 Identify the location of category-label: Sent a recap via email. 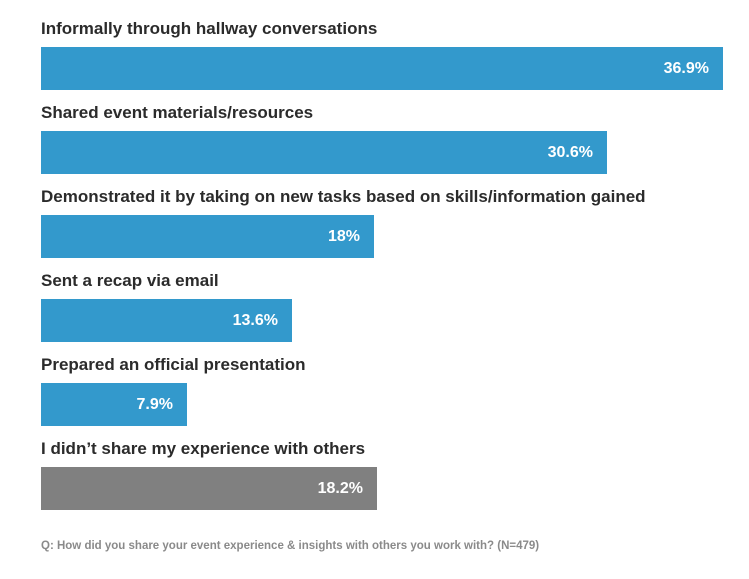
(130, 280).